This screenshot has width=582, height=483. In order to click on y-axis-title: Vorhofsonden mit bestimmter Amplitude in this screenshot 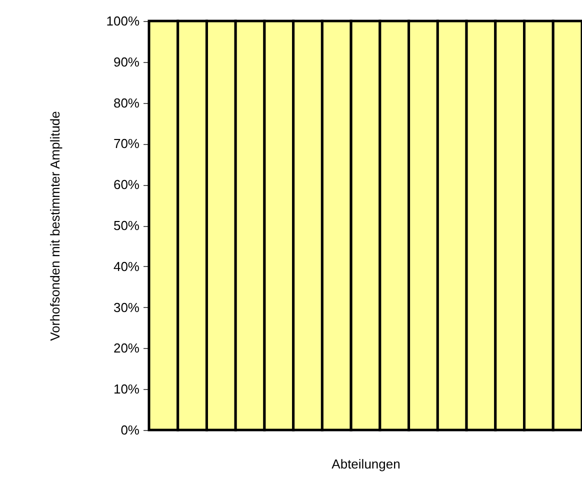, I will do `click(54, 226)`.